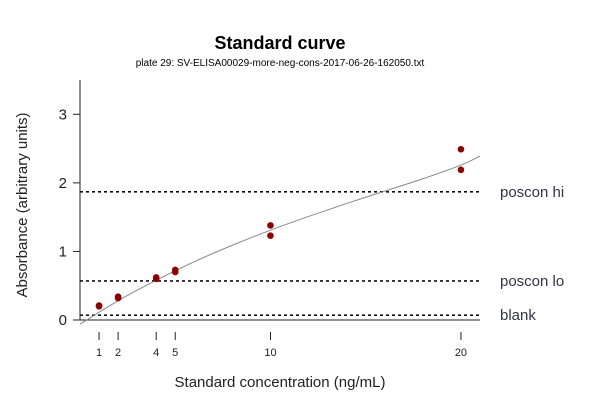 The height and width of the screenshot is (400, 600). What do you see at coordinates (63, 251) in the screenshot?
I see `y-tick-label: 1` at bounding box center [63, 251].